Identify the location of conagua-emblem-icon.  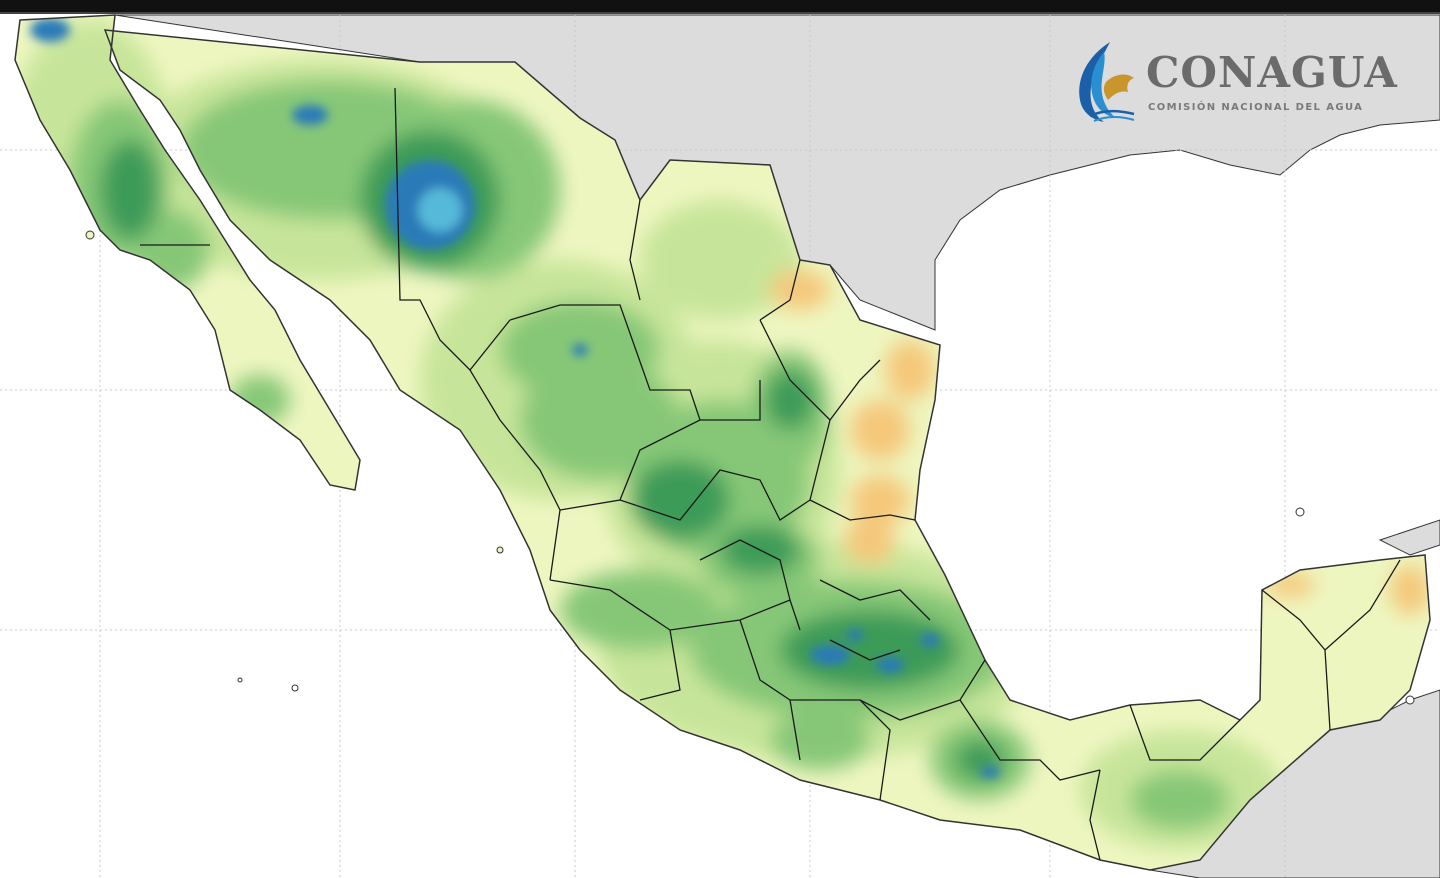
(1107, 82).